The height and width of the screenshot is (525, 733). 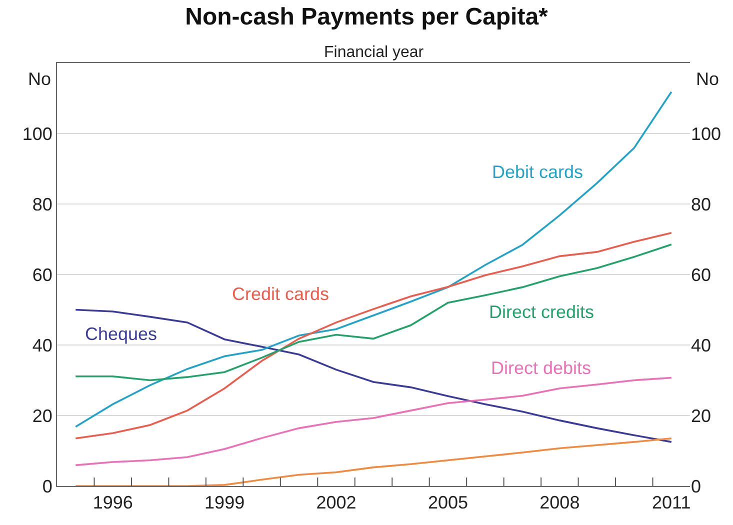 I want to click on series-label: Debit cards, so click(x=538, y=172).